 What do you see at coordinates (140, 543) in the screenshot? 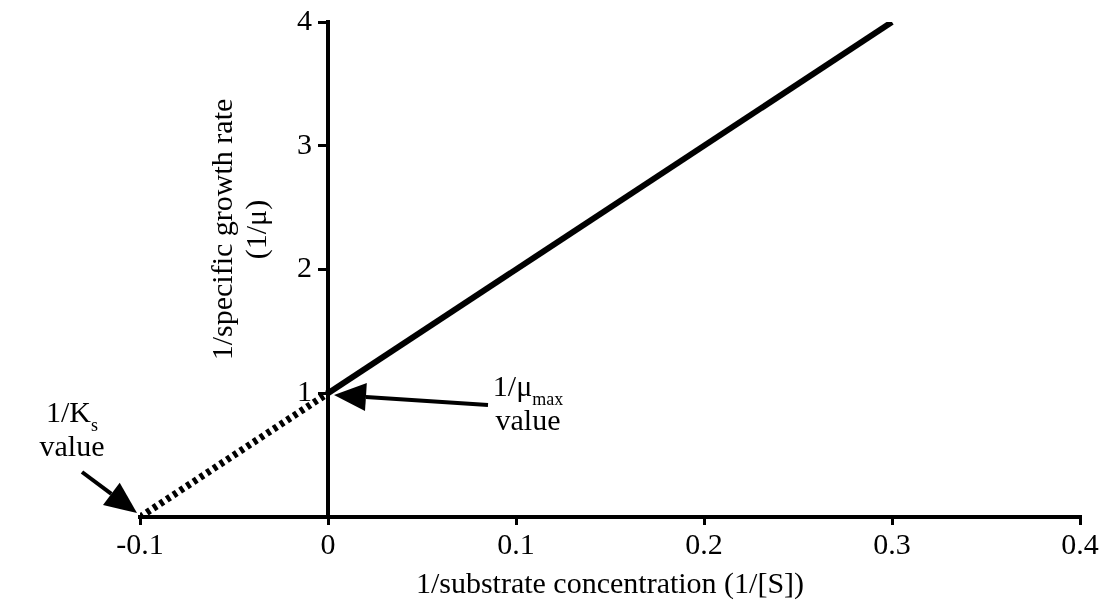
I see `x-tick-label: -0.1` at bounding box center [140, 543].